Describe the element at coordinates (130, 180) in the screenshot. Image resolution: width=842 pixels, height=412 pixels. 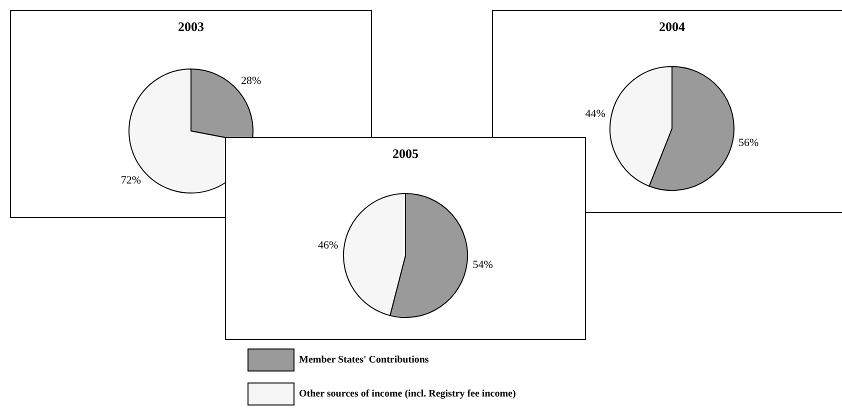
I see `data-label: 72%` at that location.